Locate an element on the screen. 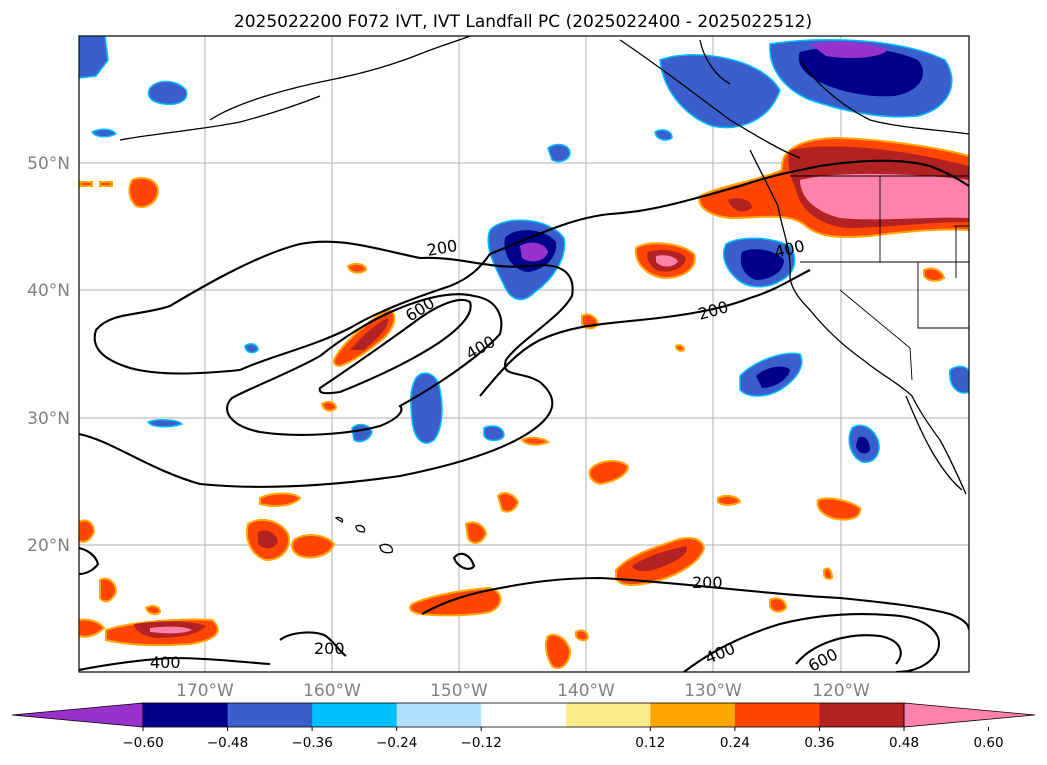 The height and width of the screenshot is (765, 1047). state-borders is located at coordinates (879, 278).